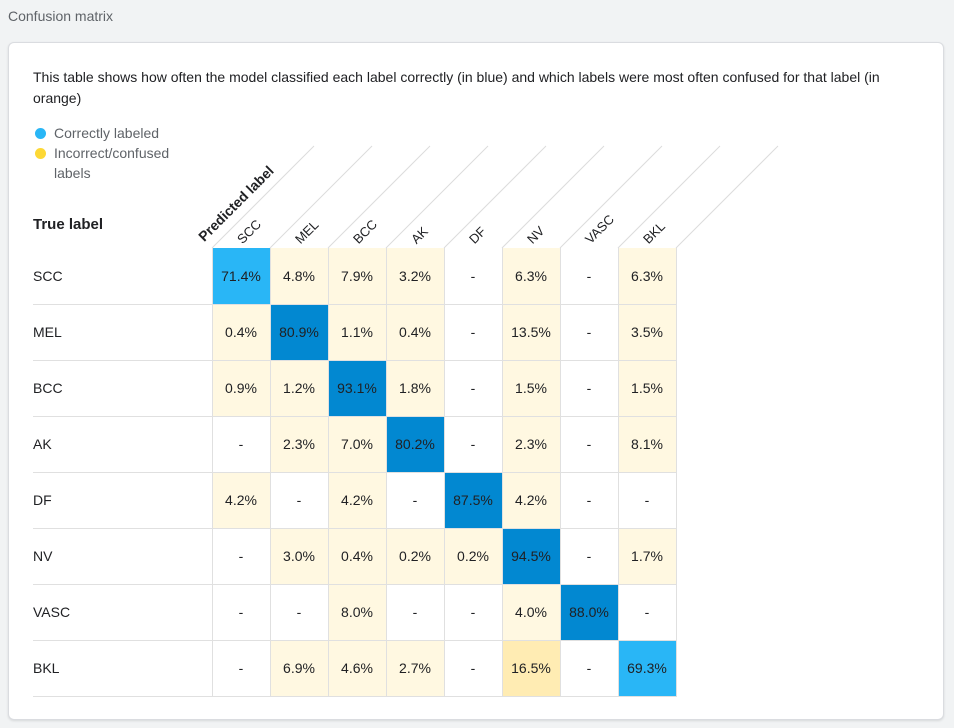  I want to click on matrix-row: NV -3.0% 0.4% 0.2% 0.2% 94.5% -1.7%, so click(355, 556).